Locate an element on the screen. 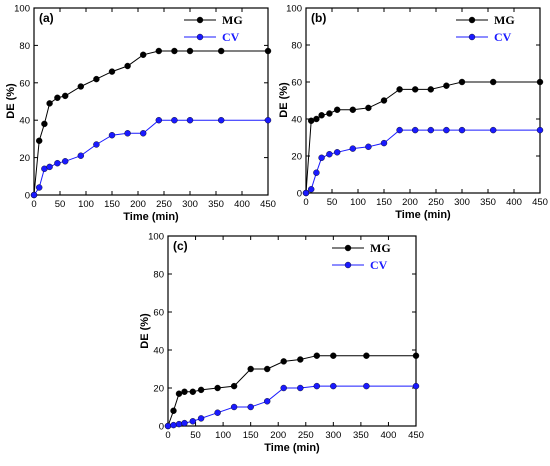  x-tick-label: 300 is located at coordinates (333, 435).